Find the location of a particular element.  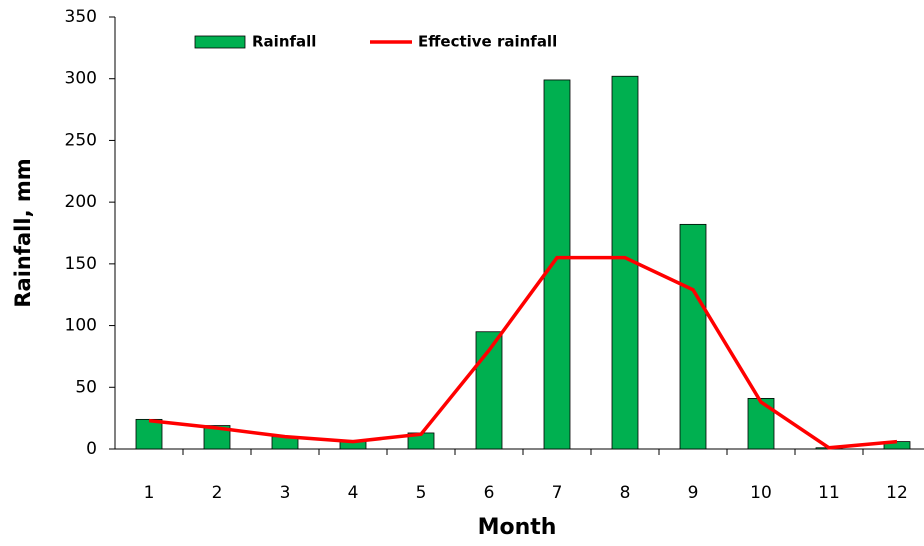

y-tick-label: 300 is located at coordinates (81, 79).